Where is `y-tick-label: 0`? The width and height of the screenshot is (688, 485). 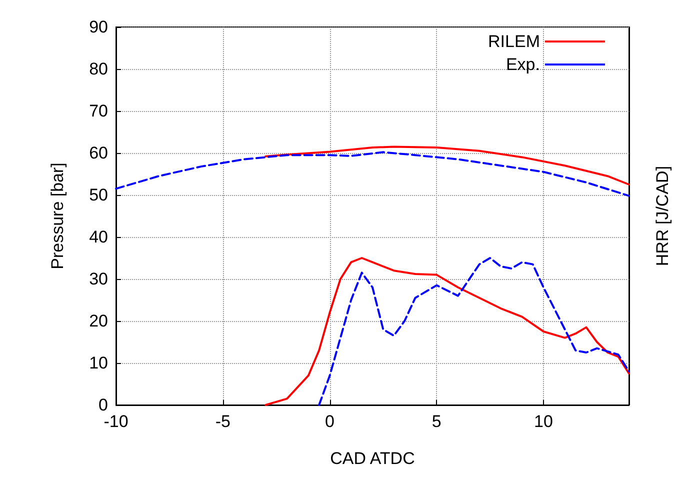
y-tick-label: 0 is located at coordinates (103, 405).